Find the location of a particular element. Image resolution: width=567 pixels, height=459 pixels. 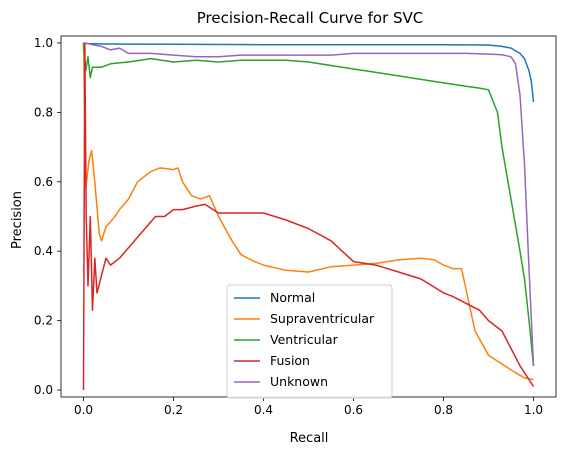

y-tick-label: 0.6 is located at coordinates (43, 182).